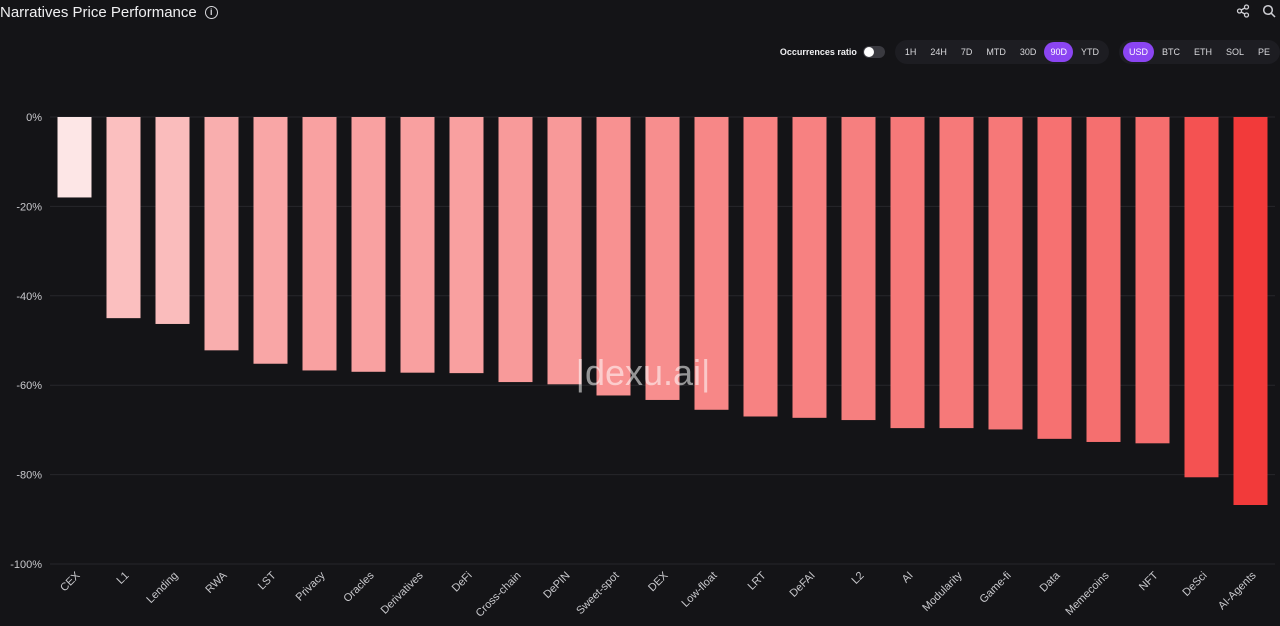 This screenshot has width=1280, height=626. I want to click on bar-l1, so click(123, 218).